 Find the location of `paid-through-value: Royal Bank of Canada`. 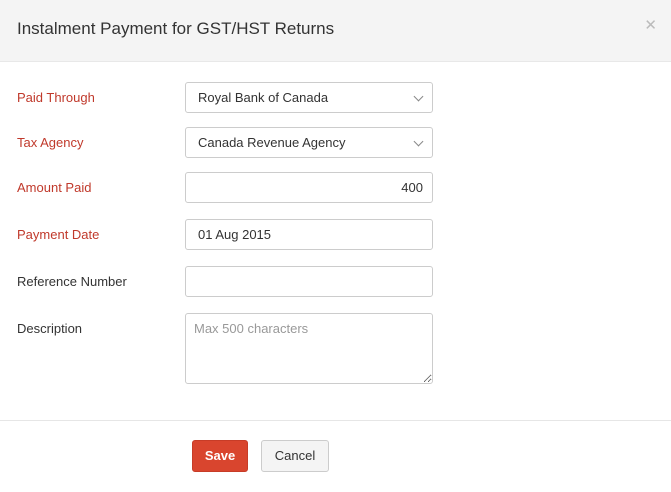

paid-through-value: Royal Bank of Canada is located at coordinates (263, 97).